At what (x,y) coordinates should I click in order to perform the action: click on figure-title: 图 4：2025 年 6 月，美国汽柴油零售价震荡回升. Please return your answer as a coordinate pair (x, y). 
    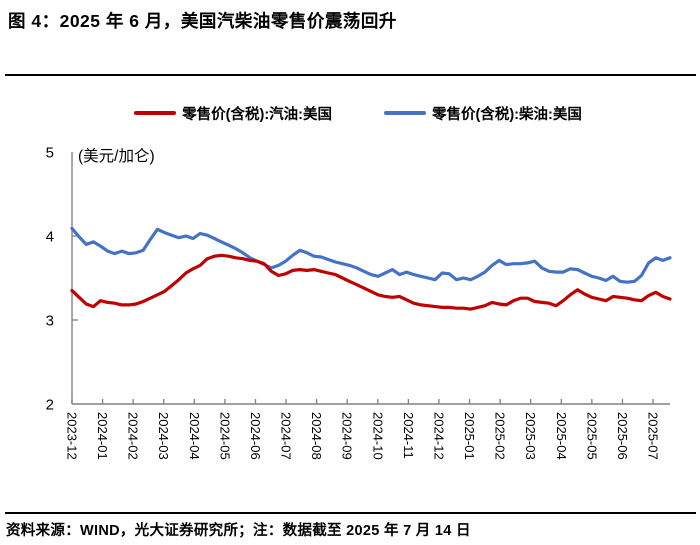
    Looking at the image, I should click on (202, 21).